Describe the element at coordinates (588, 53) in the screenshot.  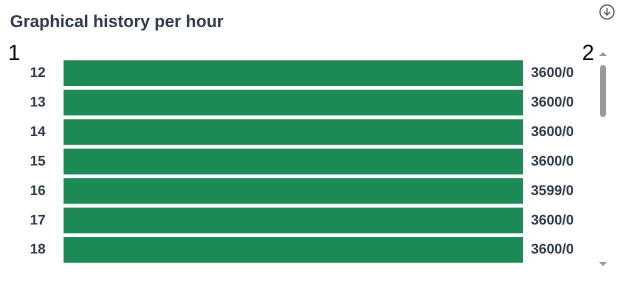
I see `text: 2` at that location.